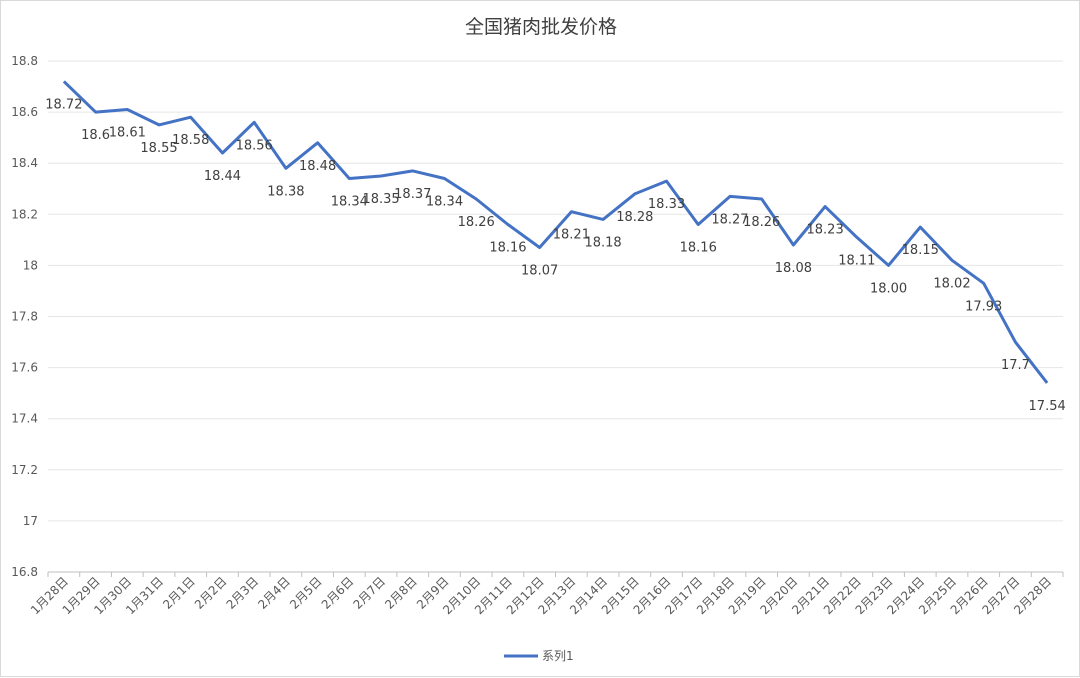 This screenshot has width=1080, height=678. Describe the element at coordinates (412, 194) in the screenshot. I see `data-label: 18.37` at that location.